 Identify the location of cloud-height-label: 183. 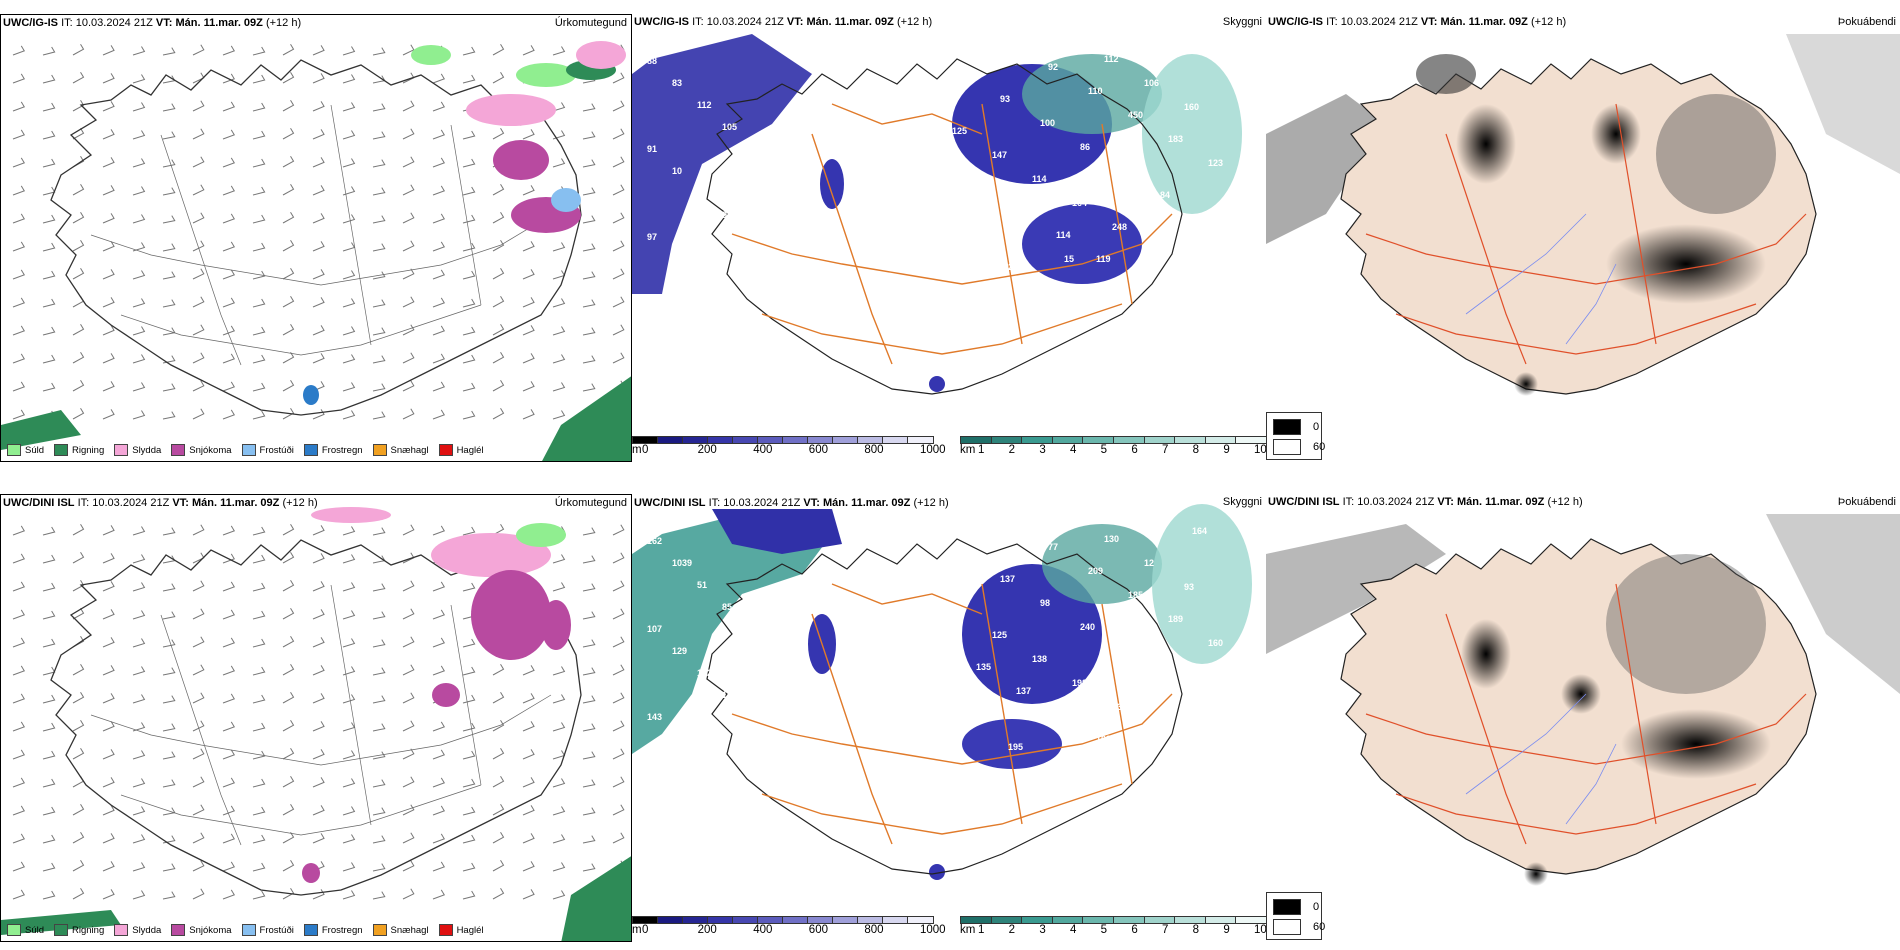
(1175, 139).